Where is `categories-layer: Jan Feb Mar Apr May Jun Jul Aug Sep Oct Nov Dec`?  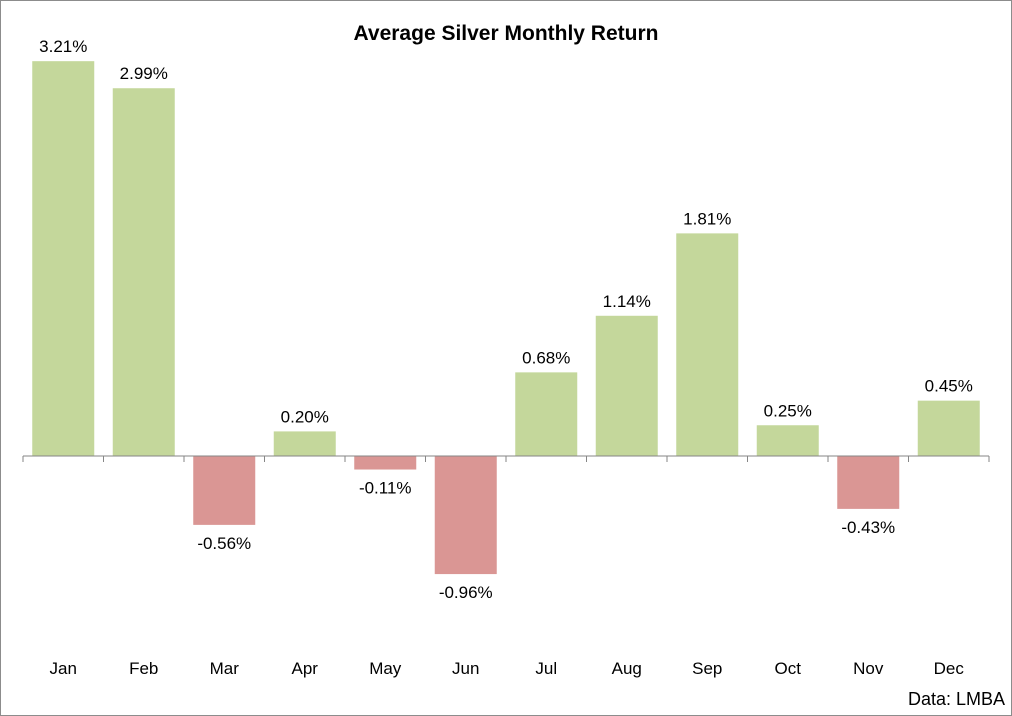
categories-layer: Jan Feb Mar Apr May Jun Jul Aug Sep Oct Nov Dec is located at coordinates (507, 668).